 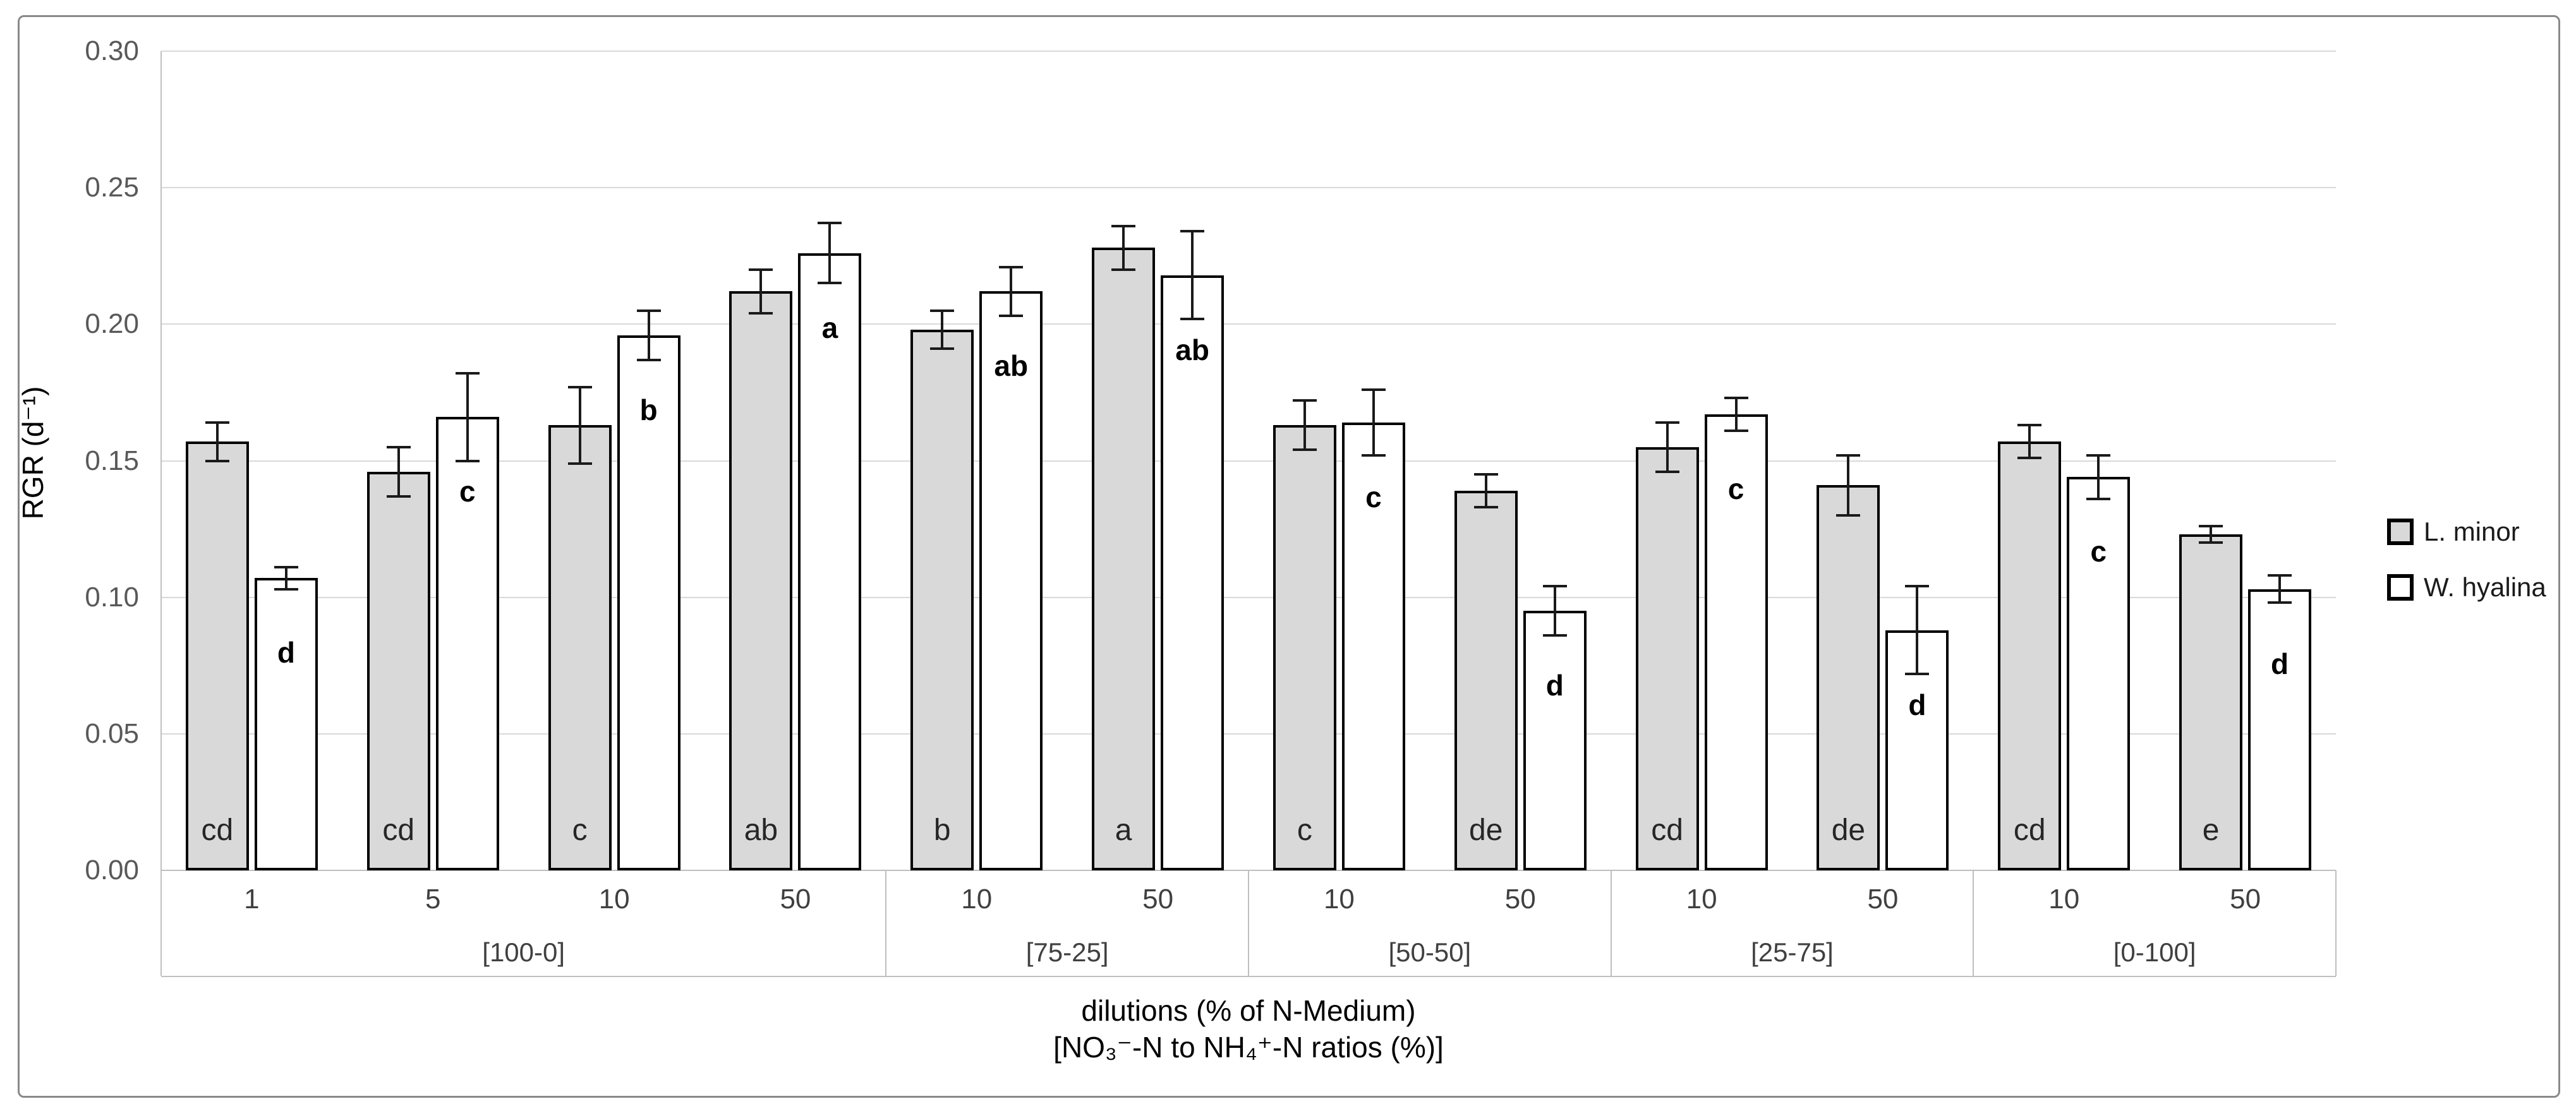 I want to click on significance-letter: de, so click(x=1486, y=831).